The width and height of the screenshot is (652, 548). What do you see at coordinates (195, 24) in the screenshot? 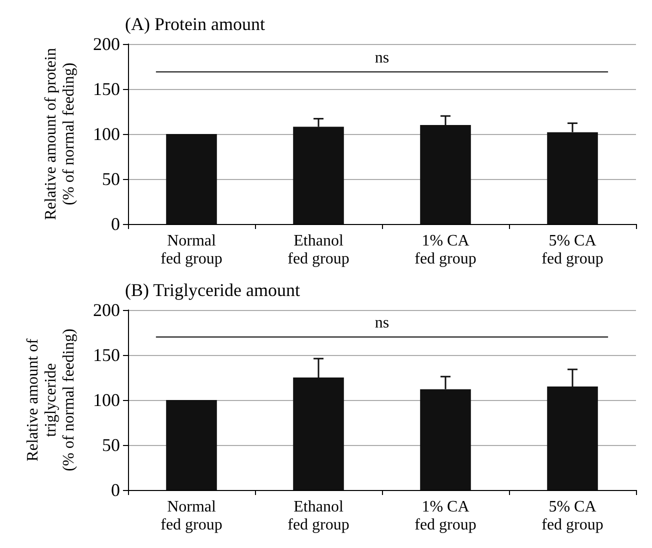
I see `chart-title: (A) Protein amount` at bounding box center [195, 24].